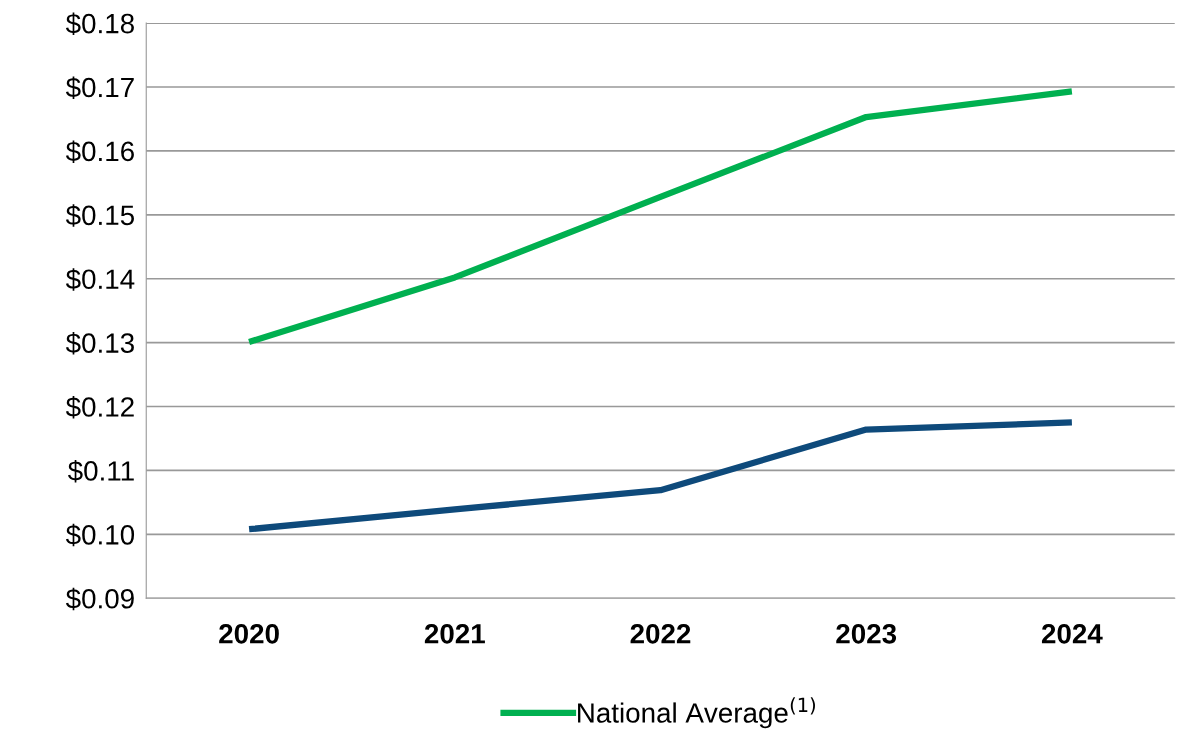 This screenshot has height=745, width=1189. What do you see at coordinates (99, 215) in the screenshot?
I see `y-tick-label: $0.15` at bounding box center [99, 215].